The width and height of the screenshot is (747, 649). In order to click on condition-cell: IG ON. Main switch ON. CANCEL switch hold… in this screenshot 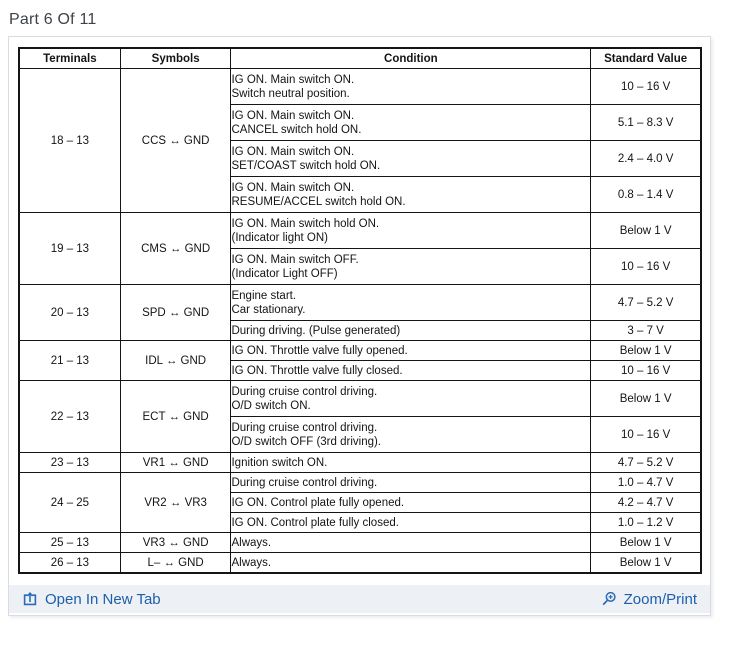, I will do `click(411, 122)`.